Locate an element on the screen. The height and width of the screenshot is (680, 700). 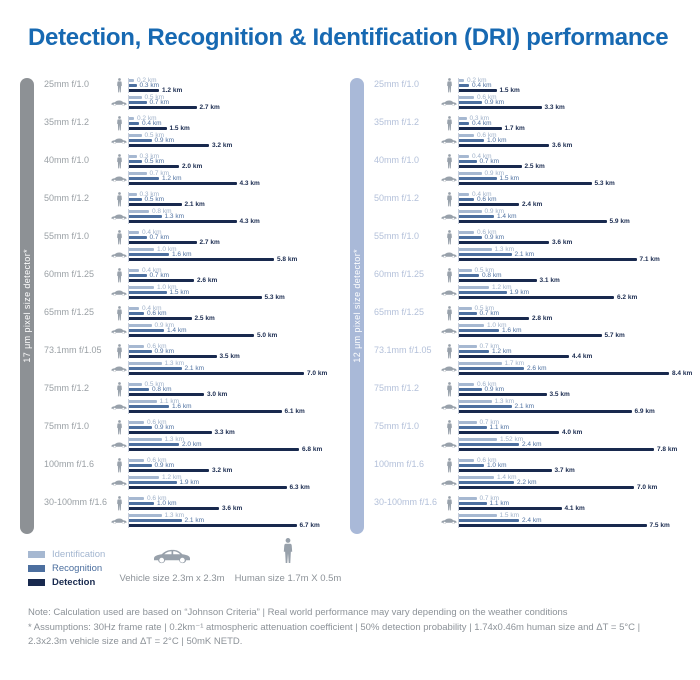
identification-swatch is located at coordinates (36, 554).